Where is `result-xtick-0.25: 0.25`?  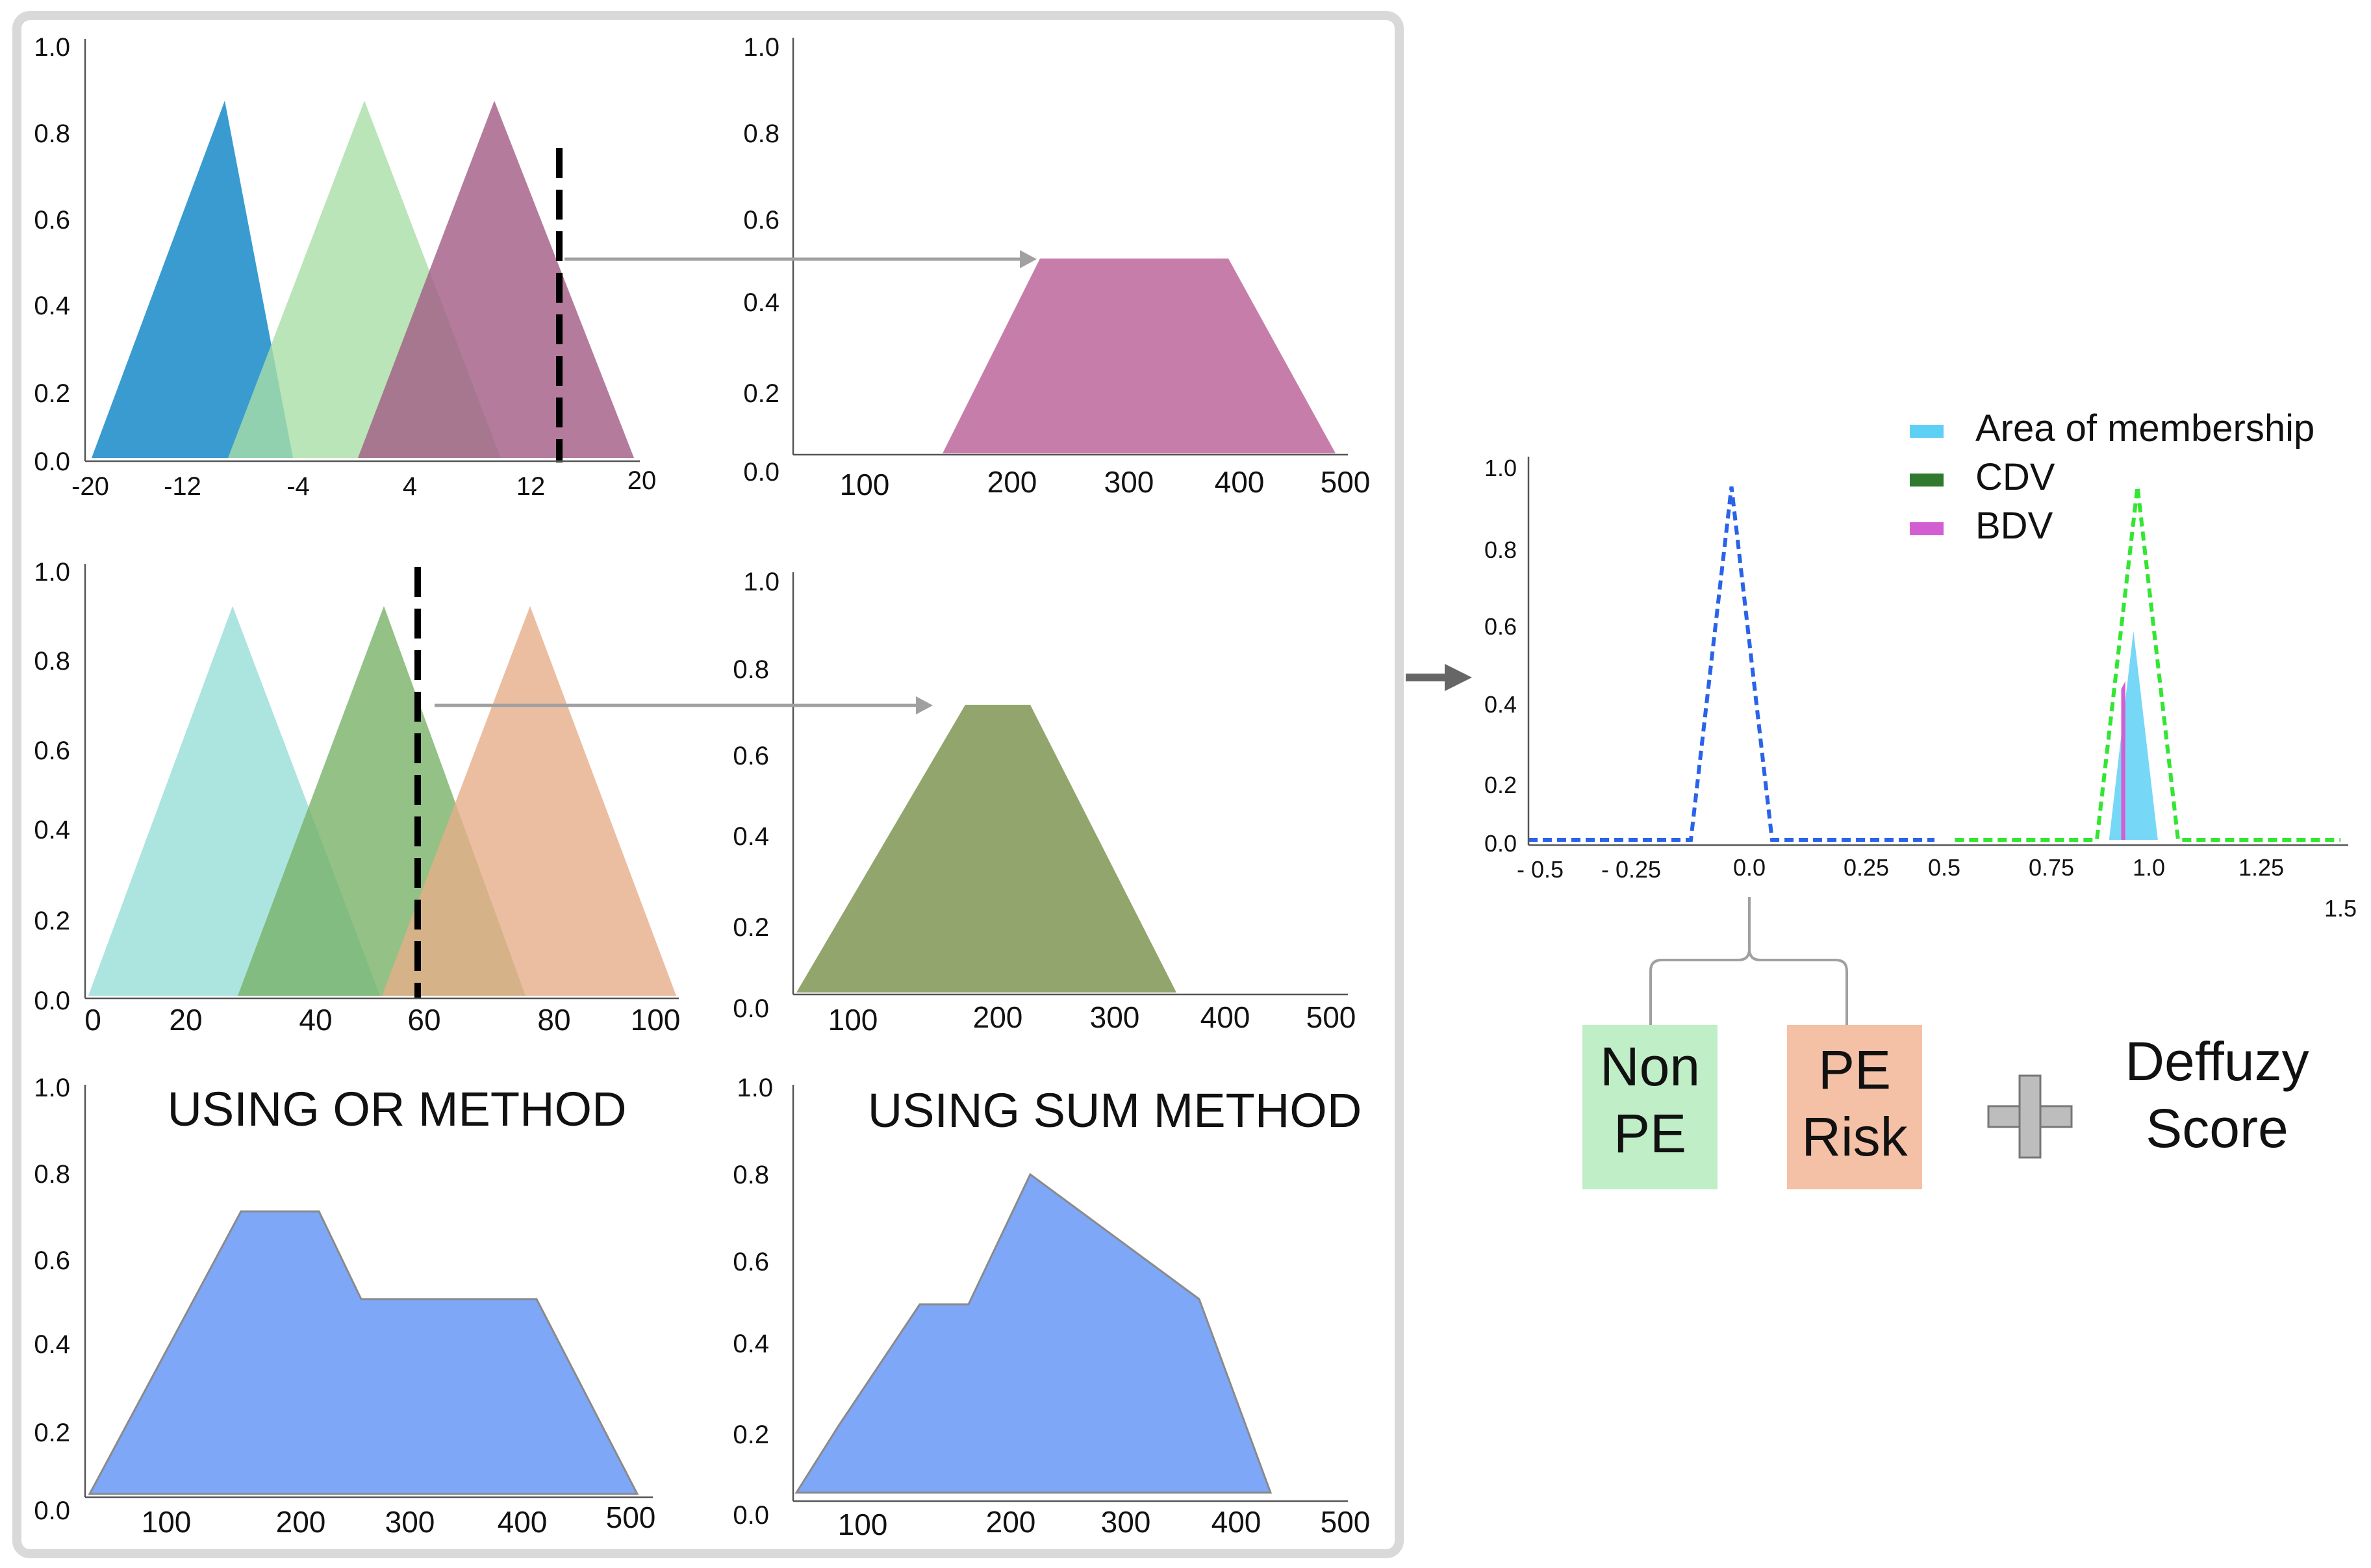 result-xtick-0.25: 0.25 is located at coordinates (1866, 867).